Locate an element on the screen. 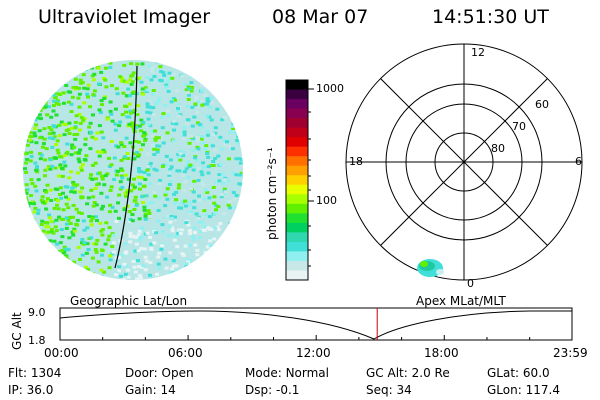 This screenshot has width=600, height=400. terminator-line is located at coordinates (126, 167).